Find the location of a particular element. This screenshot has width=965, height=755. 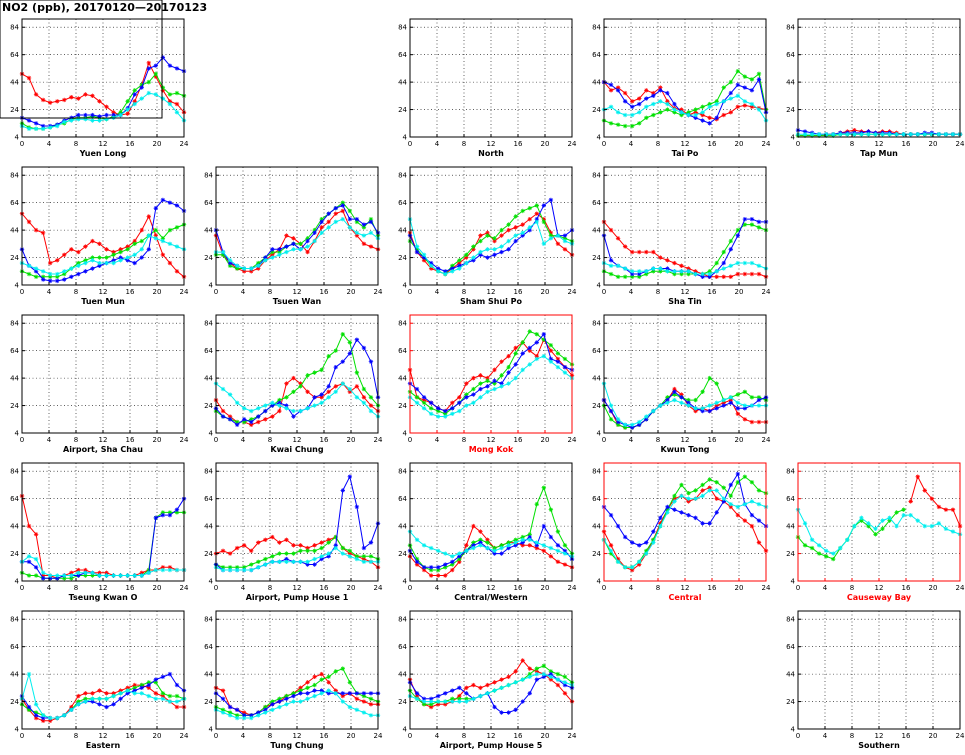

panel-all: -72-48-24024424446484ALL is located at coordinates (81, 59).